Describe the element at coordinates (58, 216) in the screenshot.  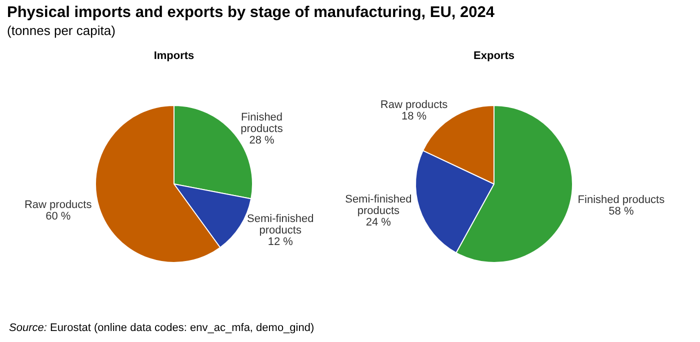
I see `data-label: 60 %` at that location.